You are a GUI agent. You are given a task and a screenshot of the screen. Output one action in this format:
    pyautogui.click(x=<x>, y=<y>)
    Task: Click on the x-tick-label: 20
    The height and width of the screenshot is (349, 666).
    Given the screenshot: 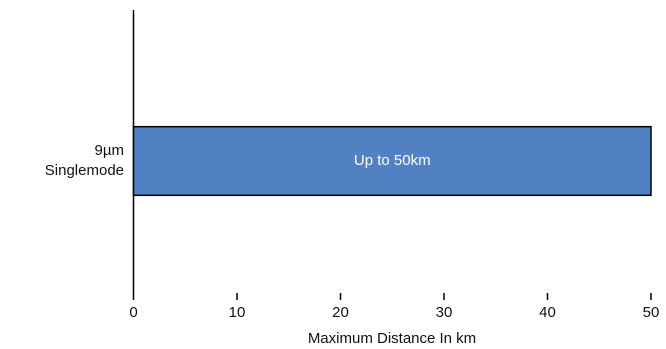 What is the action you would take?
    pyautogui.click(x=340, y=312)
    